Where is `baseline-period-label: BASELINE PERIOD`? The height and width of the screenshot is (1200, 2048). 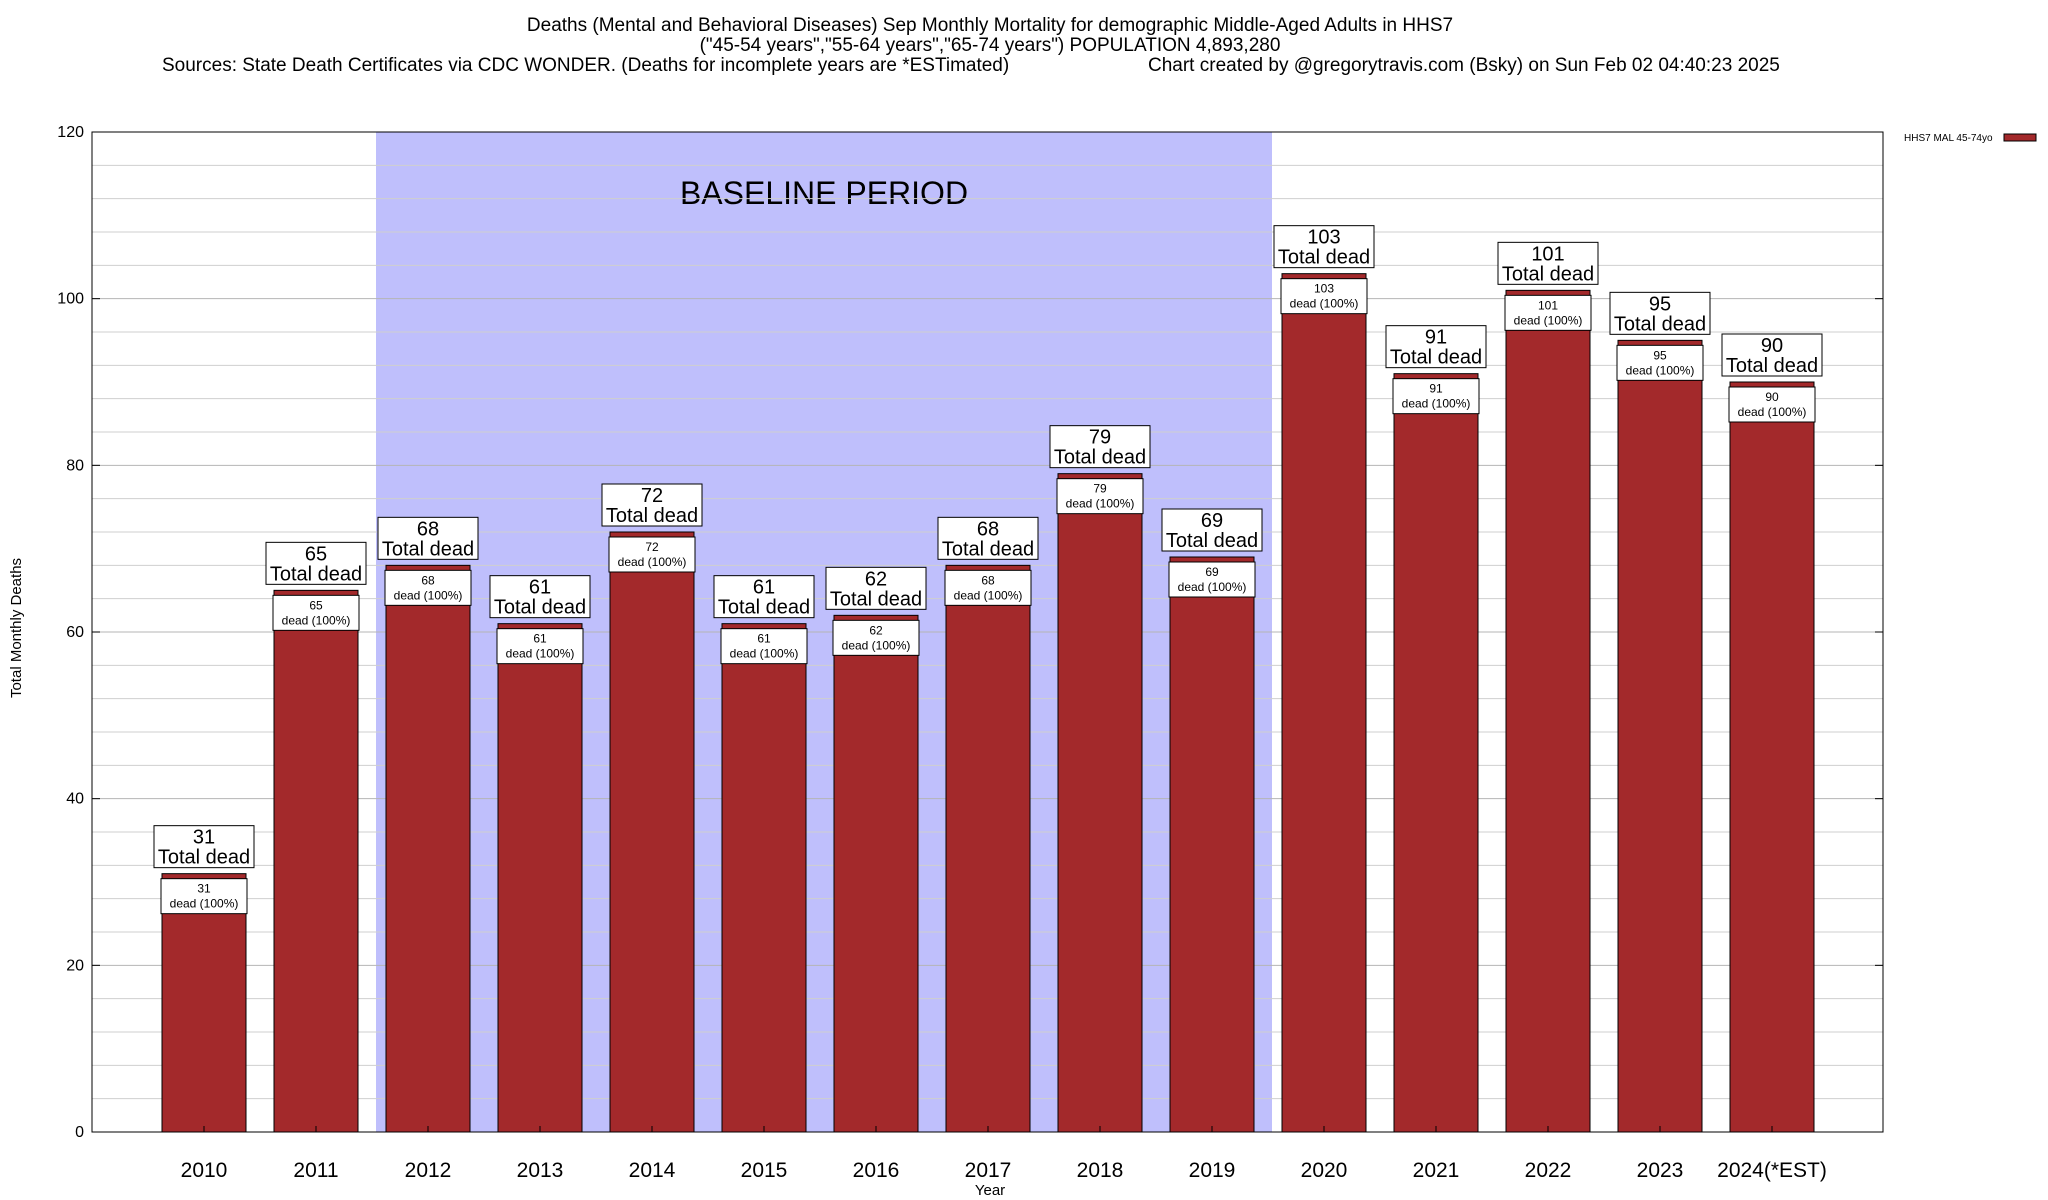 baseline-period-label: BASELINE PERIOD is located at coordinates (824, 193).